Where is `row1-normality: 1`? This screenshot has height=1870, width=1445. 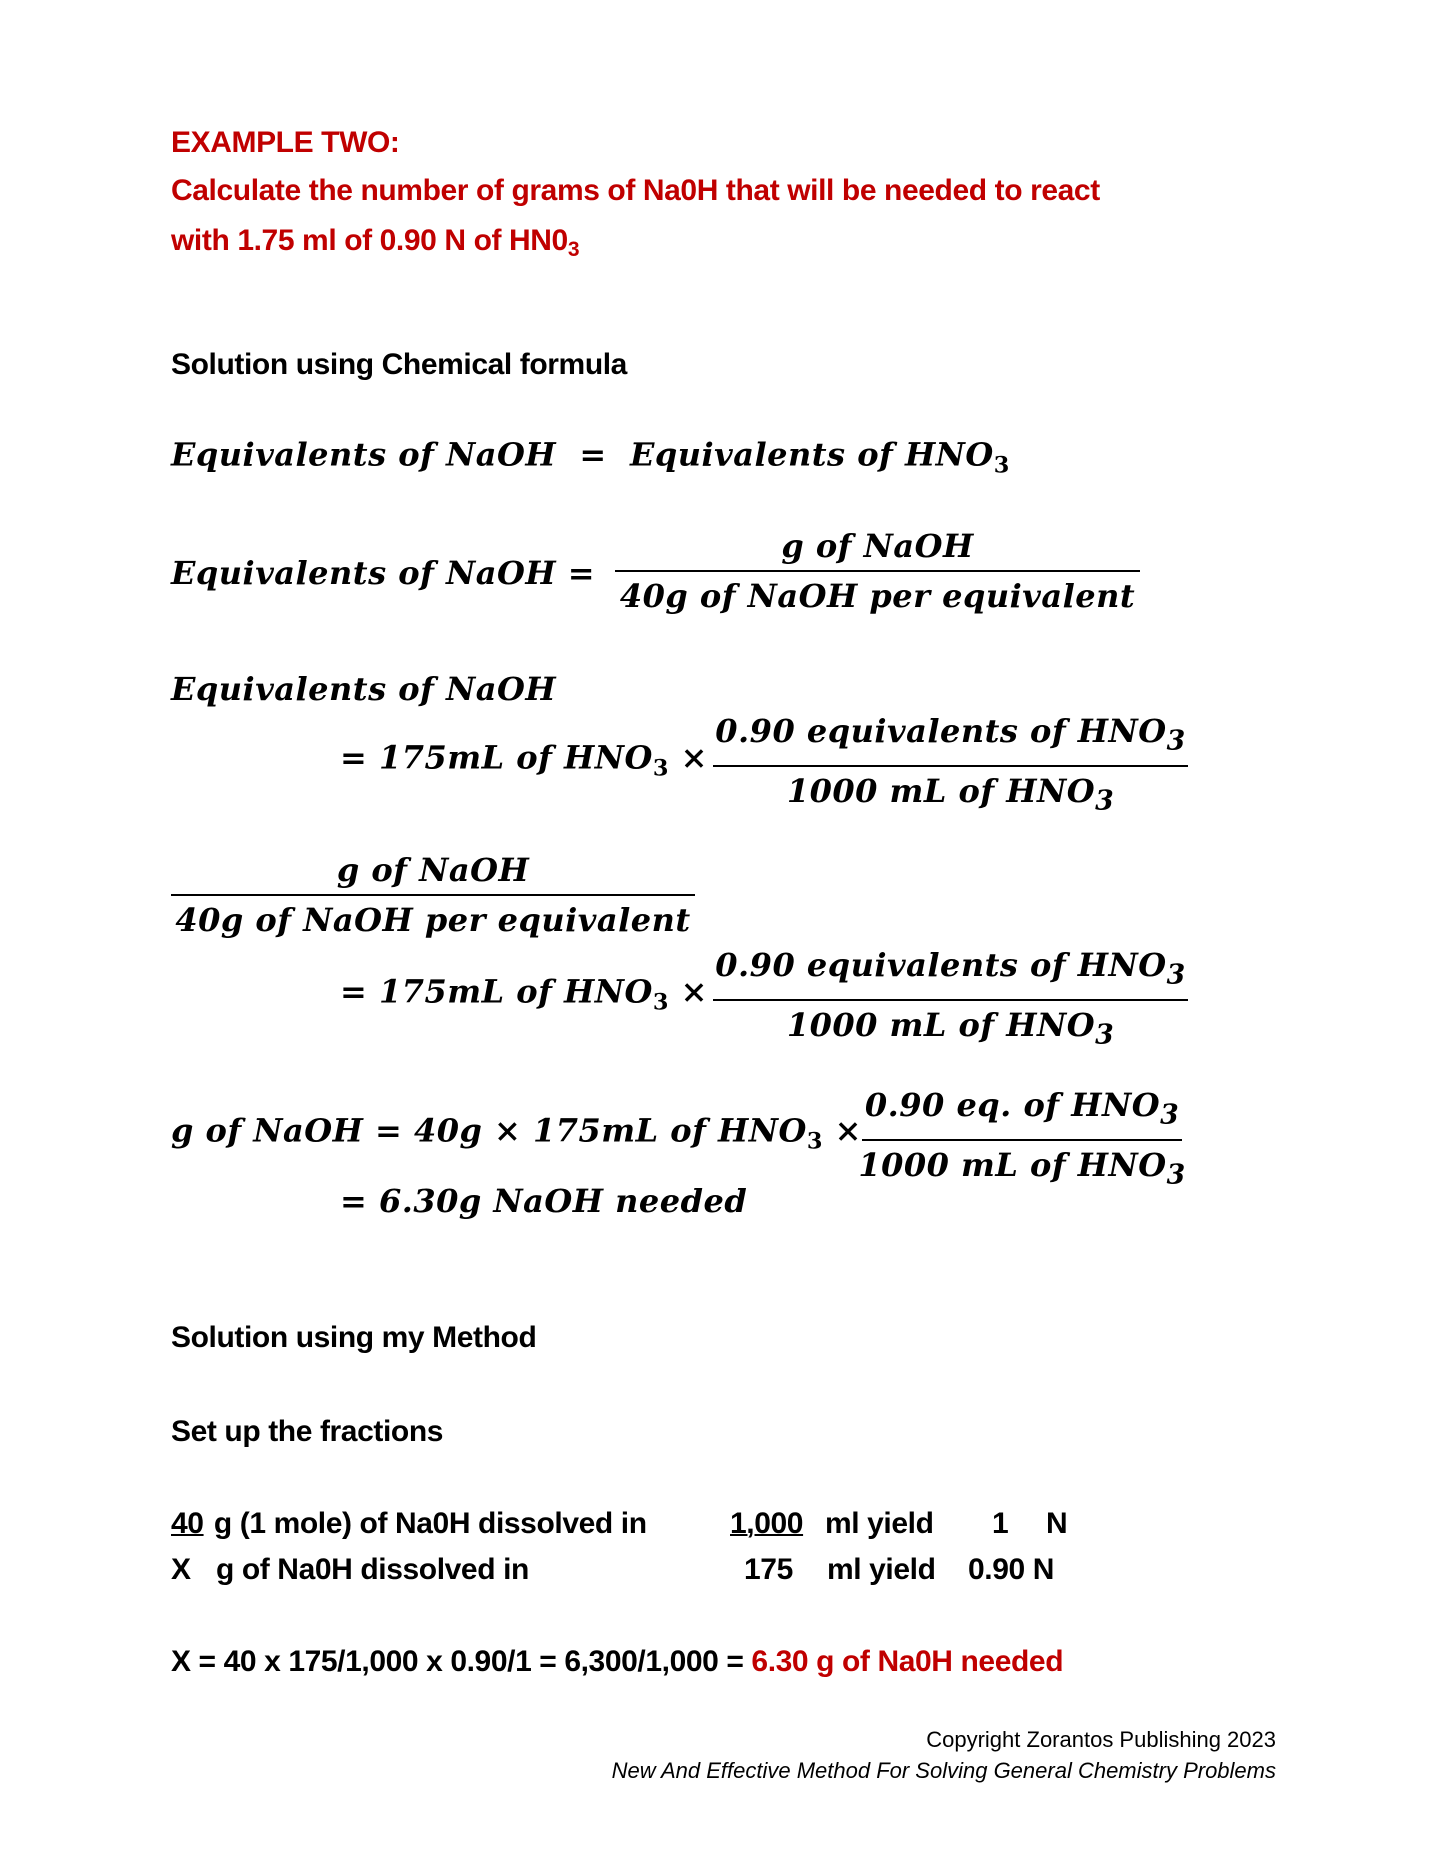
row1-normality: 1 is located at coordinates (1000, 1523).